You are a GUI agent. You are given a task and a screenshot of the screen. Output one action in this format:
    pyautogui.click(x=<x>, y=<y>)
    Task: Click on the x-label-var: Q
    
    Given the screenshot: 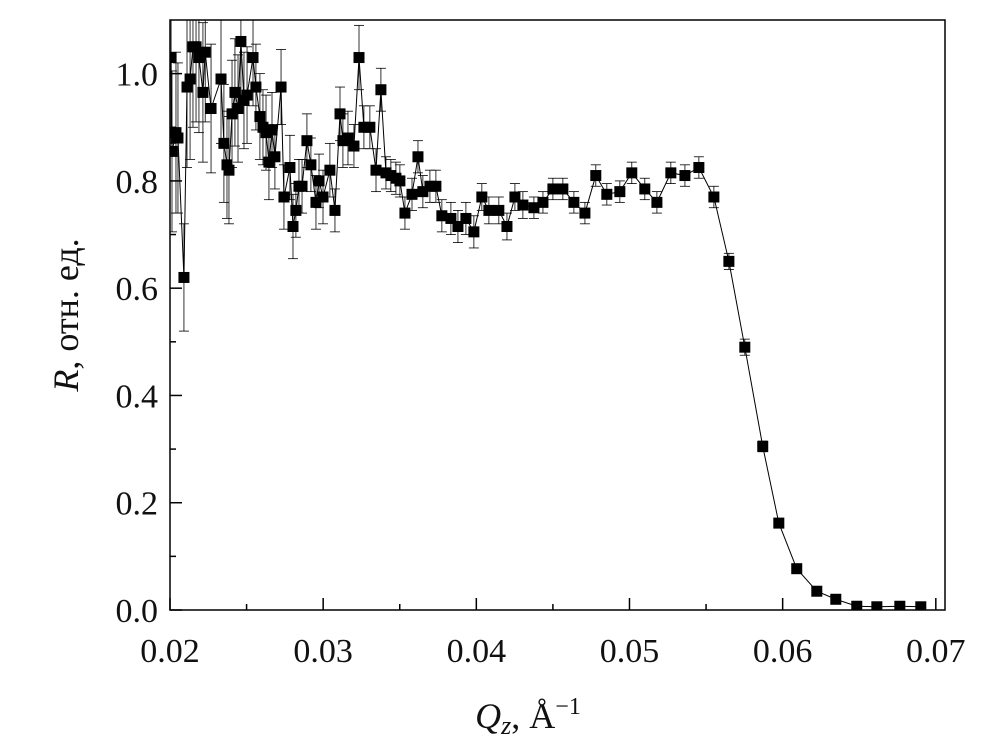 What is the action you would take?
    pyautogui.click(x=488, y=716)
    